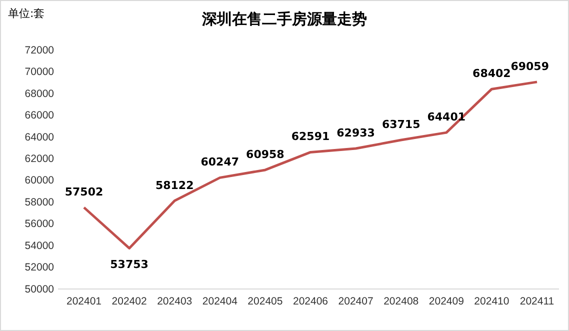  What do you see at coordinates (284, 19) in the screenshot?
I see `chart-title: 深圳在售二手房源量走势` at bounding box center [284, 19].